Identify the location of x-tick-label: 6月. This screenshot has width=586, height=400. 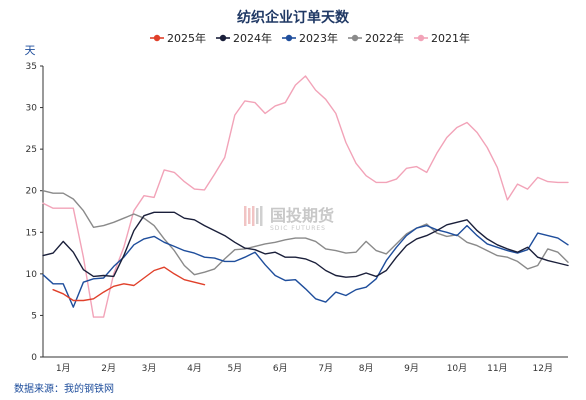
(280, 368).